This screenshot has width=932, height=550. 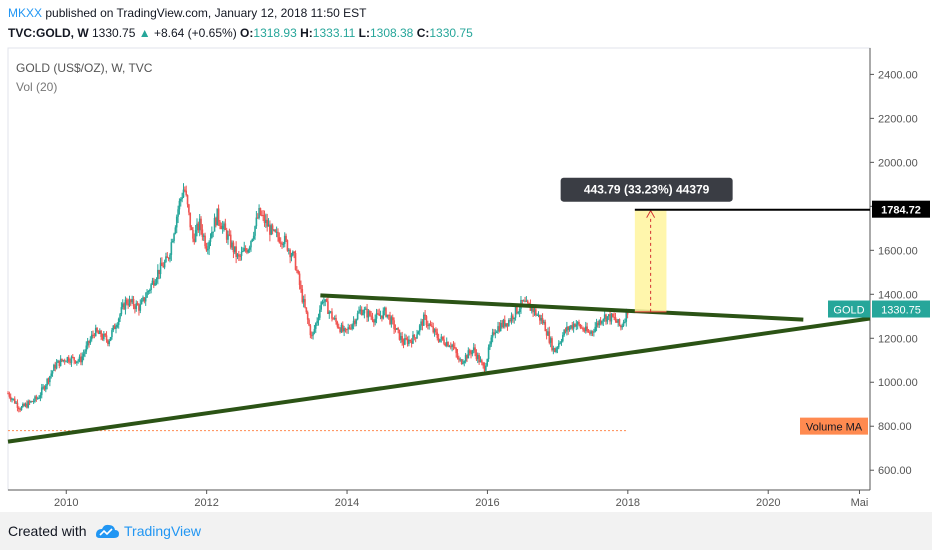 I want to click on author-name: MKXX, so click(x=25, y=13).